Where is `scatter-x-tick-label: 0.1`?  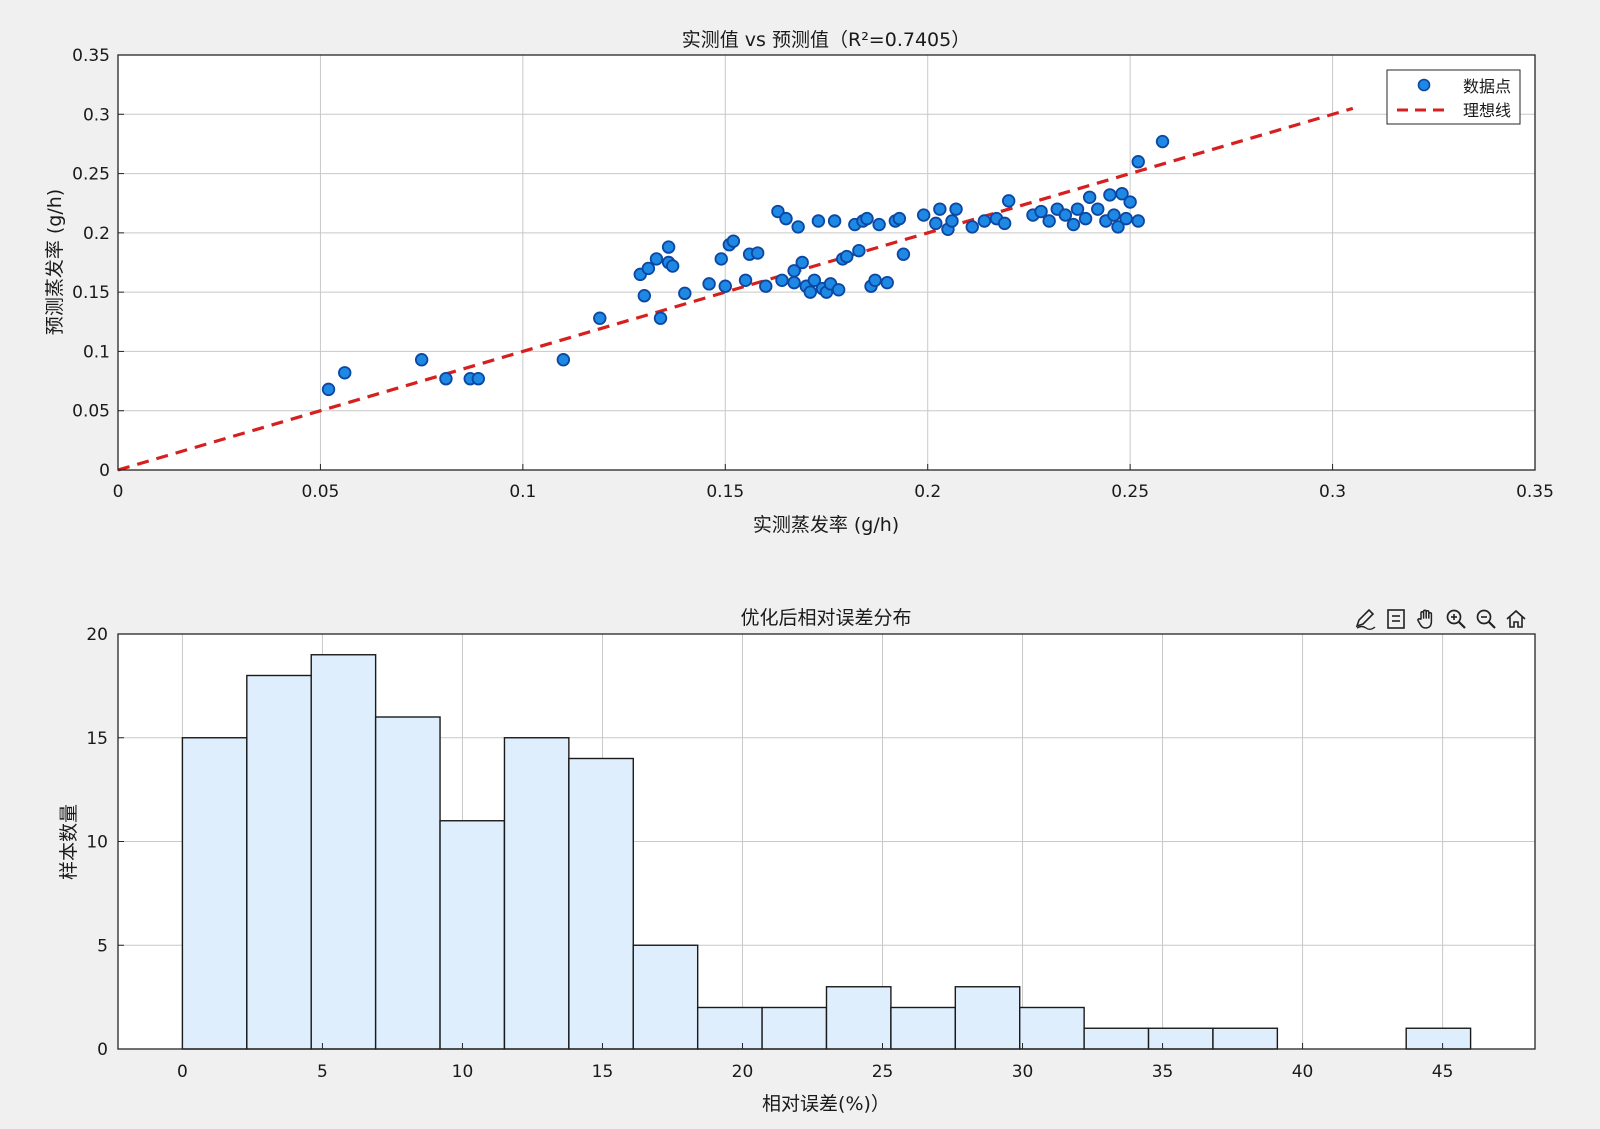 scatter-x-tick-label: 0.1 is located at coordinates (522, 492).